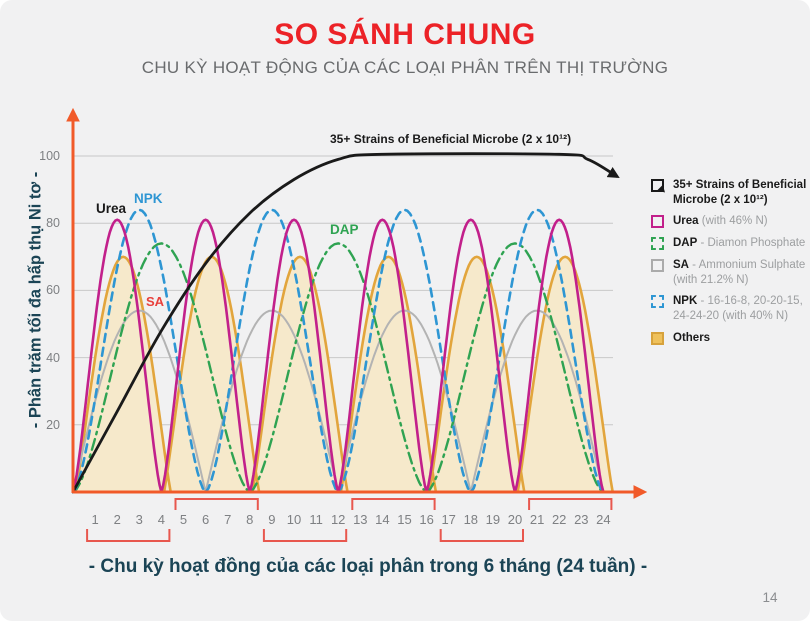  What do you see at coordinates (53, 357) in the screenshot?
I see `y-tick-40: 40` at bounding box center [53, 357].